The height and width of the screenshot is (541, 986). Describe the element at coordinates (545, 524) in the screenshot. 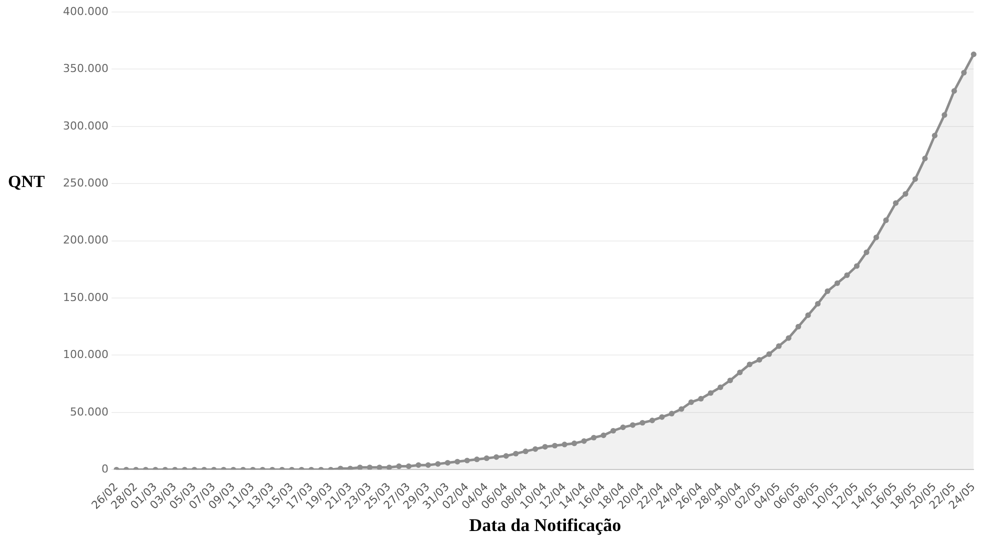

I see `x-axis-title: Data da Notificação` at that location.